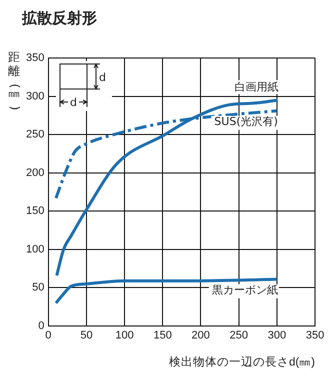 This screenshot has width=335, height=381. What do you see at coordinates (277, 336) in the screenshot?
I see `x-tick-label: 300` at bounding box center [277, 336].